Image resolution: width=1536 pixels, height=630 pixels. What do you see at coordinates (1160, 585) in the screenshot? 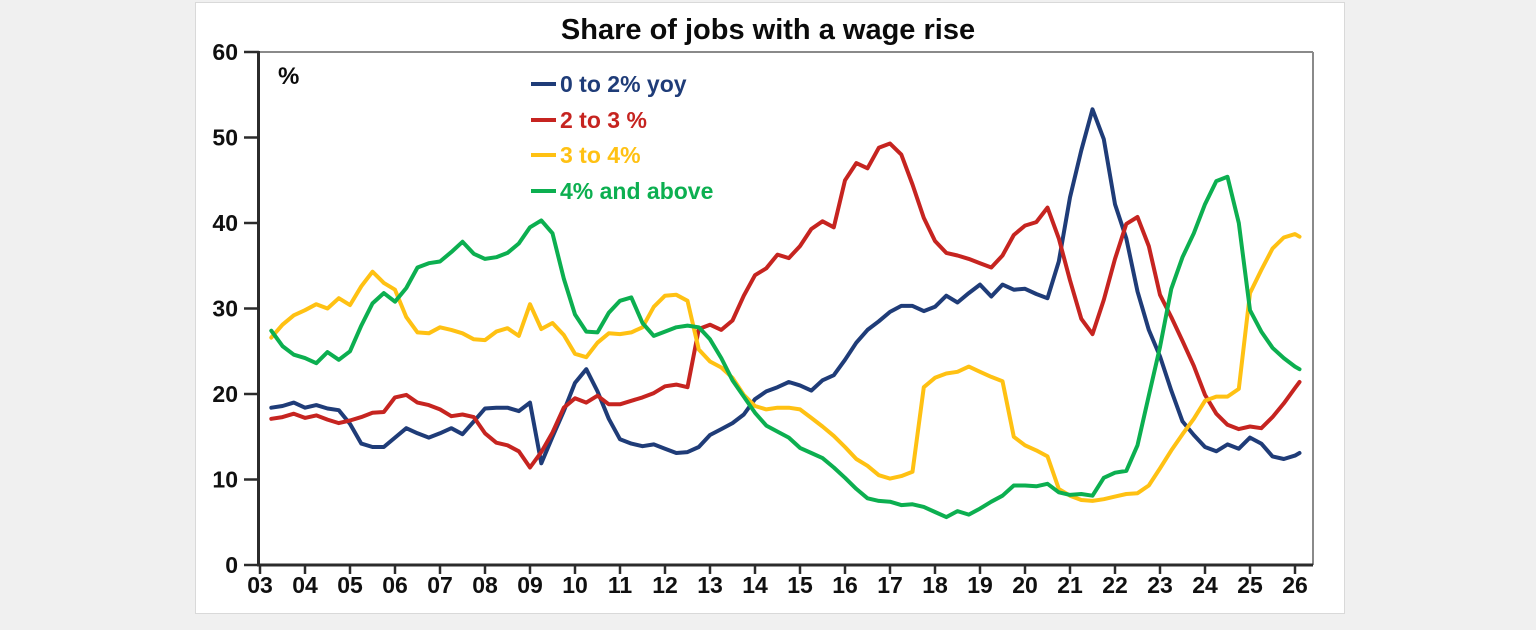
I see `x-tick-label: 23` at bounding box center [1160, 585].